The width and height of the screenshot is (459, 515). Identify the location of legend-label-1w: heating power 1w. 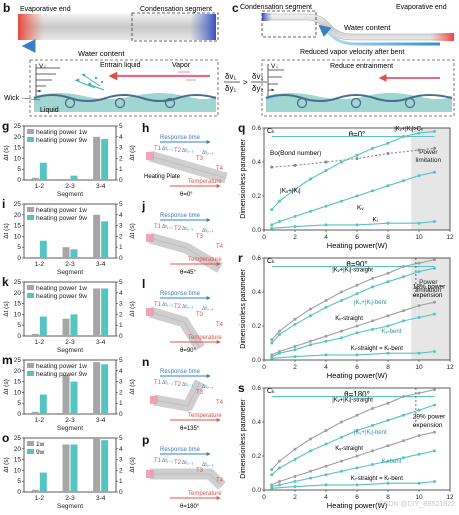
(61, 132).